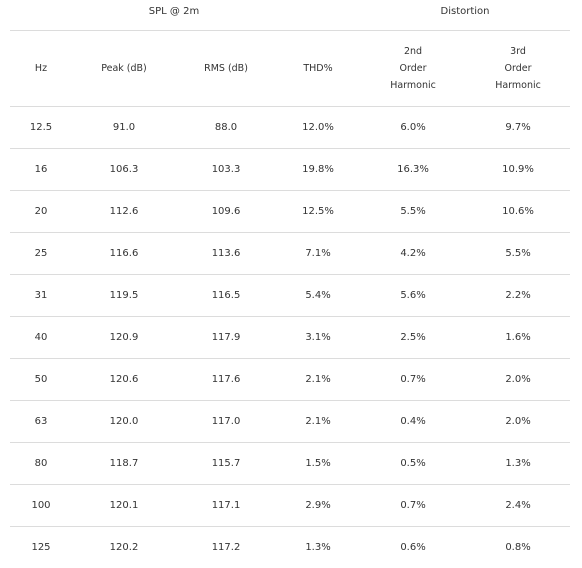 This screenshot has width=582, height=568. What do you see at coordinates (41, 380) in the screenshot?
I see `cell-hz: 50` at bounding box center [41, 380].